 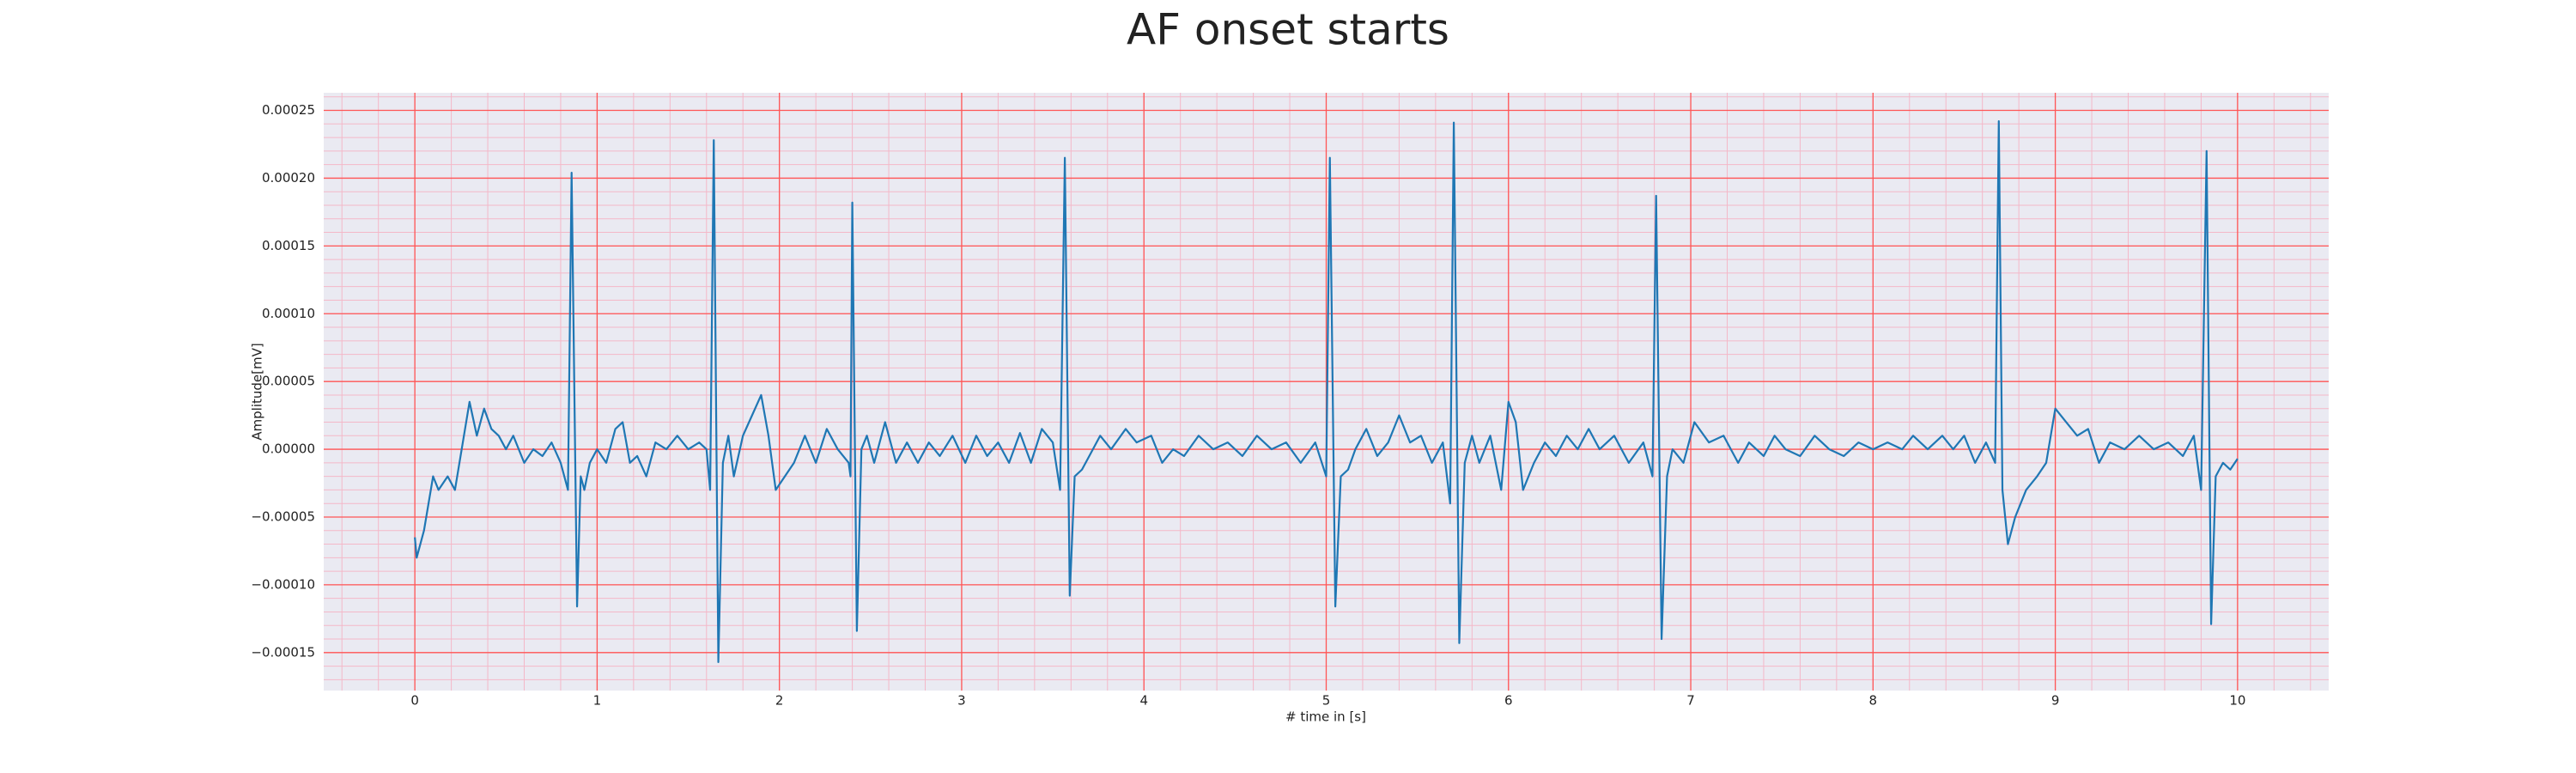 I want to click on x-tick-label: 9, so click(x=2055, y=701).